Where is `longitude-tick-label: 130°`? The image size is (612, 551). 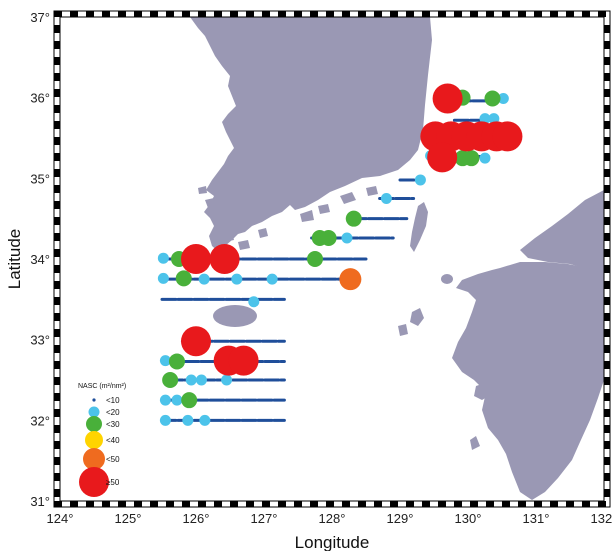 longitude-tick-label: 130° is located at coordinates (468, 518).